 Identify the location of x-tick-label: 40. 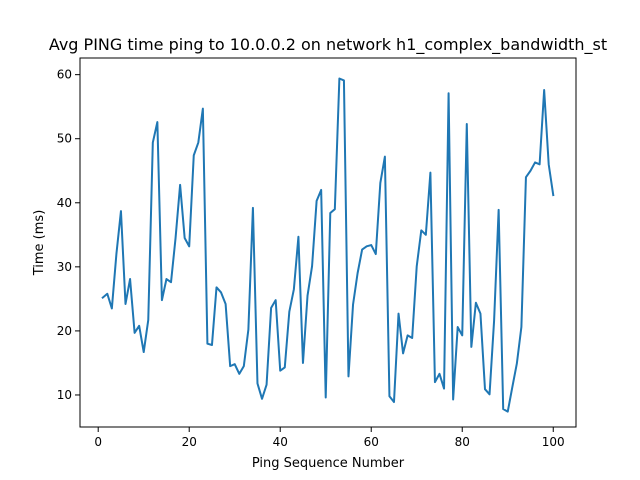
(280, 442).